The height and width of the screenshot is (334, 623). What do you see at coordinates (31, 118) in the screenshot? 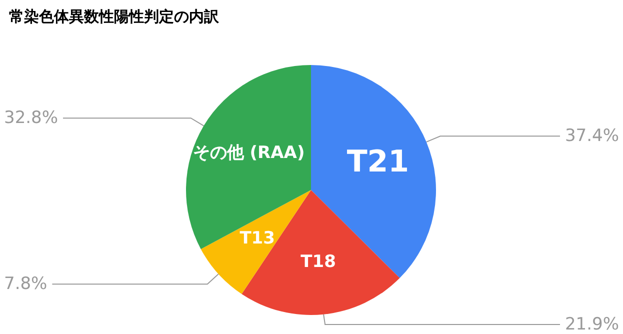
I see `data-label: 32.8%` at bounding box center [31, 118].